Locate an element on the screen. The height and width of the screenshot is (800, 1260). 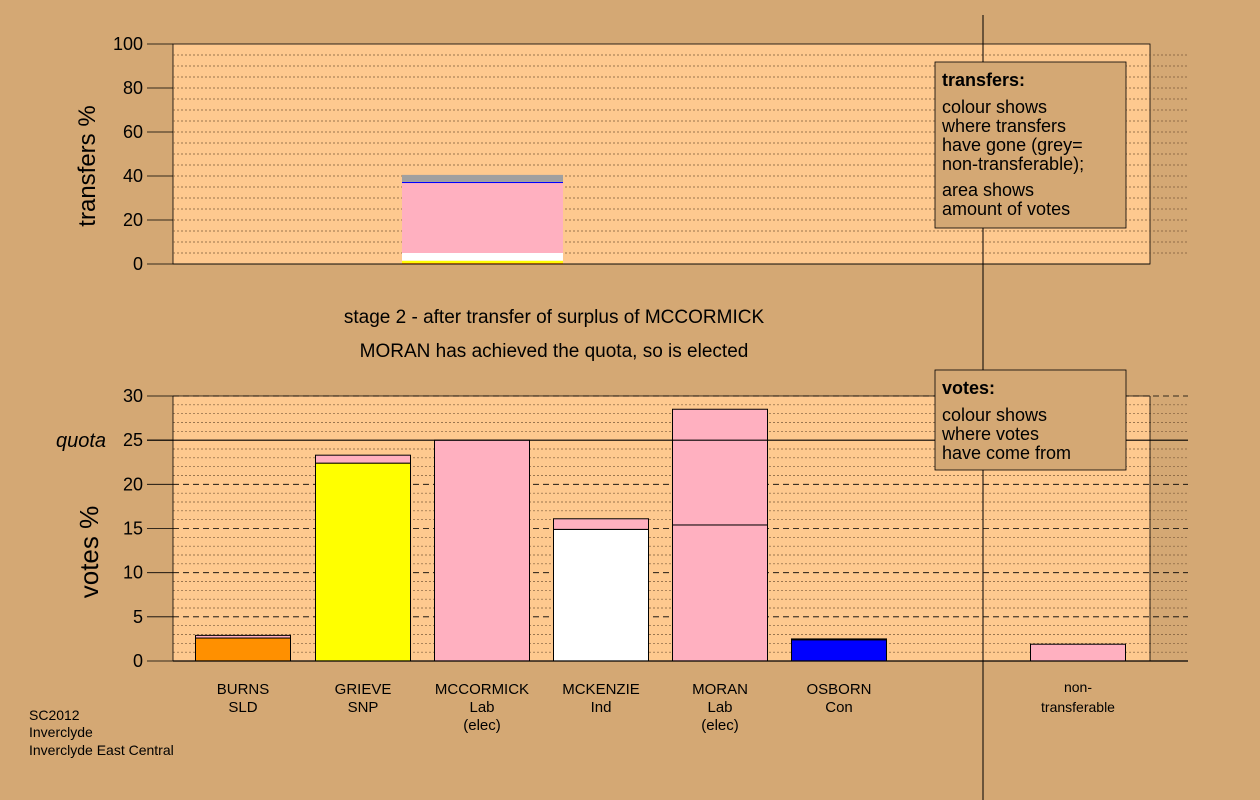
candidate-label: SLD is located at coordinates (242, 707).